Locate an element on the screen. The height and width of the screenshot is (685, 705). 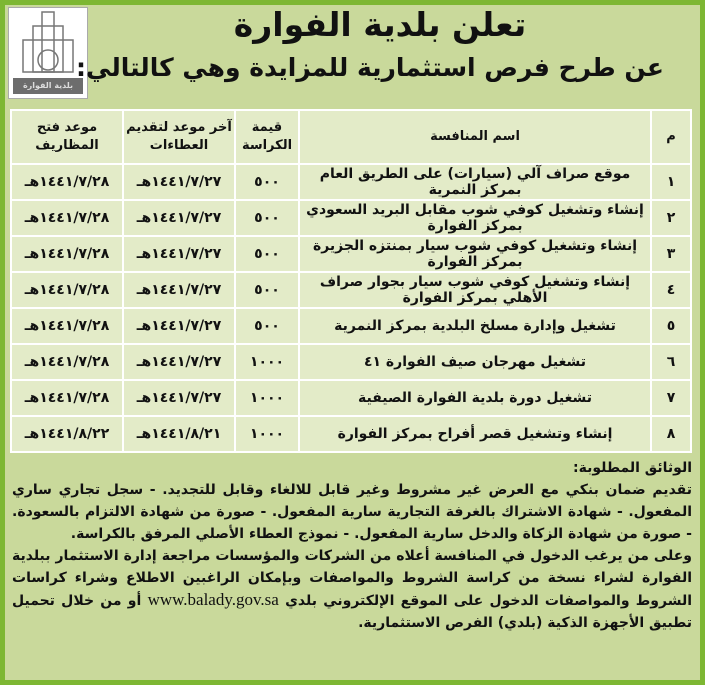
competition-name: تشغيل مهرجان صيف الفوارة ٤١ is located at coordinates (475, 362).